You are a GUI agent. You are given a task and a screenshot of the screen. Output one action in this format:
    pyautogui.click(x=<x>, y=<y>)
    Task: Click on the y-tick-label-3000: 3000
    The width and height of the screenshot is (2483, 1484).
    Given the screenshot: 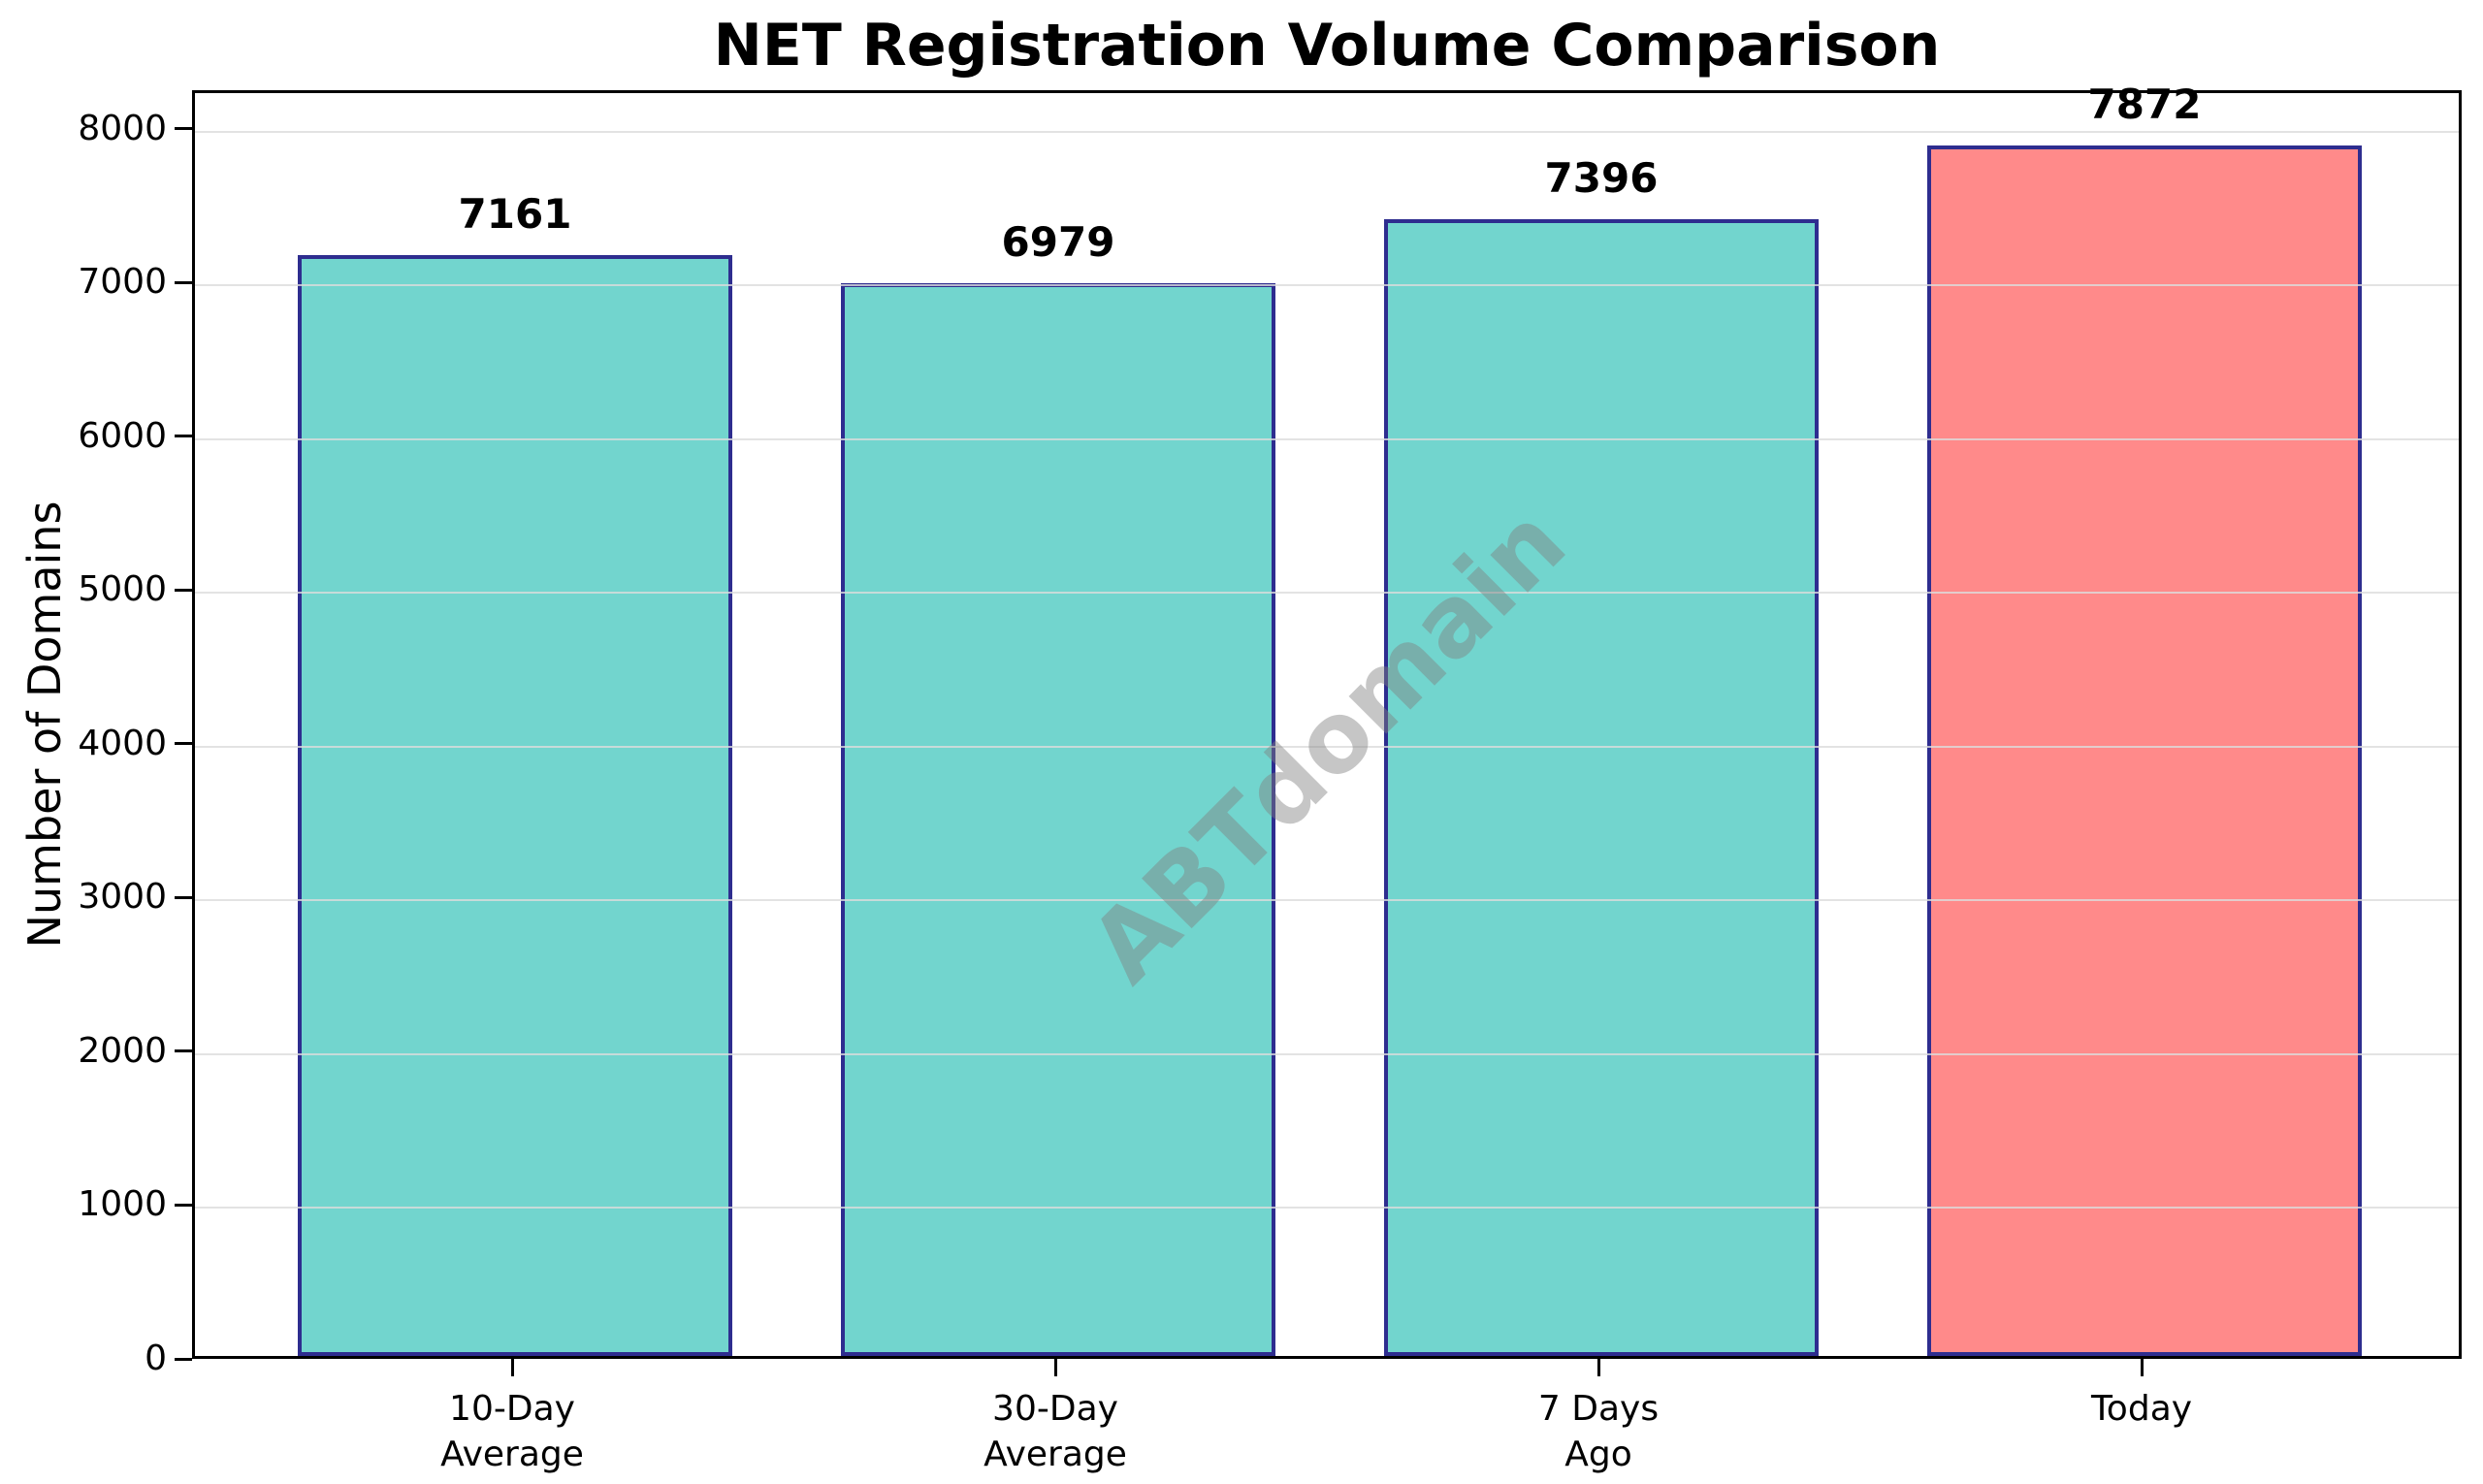 What is the action you would take?
    pyautogui.click(x=123, y=897)
    